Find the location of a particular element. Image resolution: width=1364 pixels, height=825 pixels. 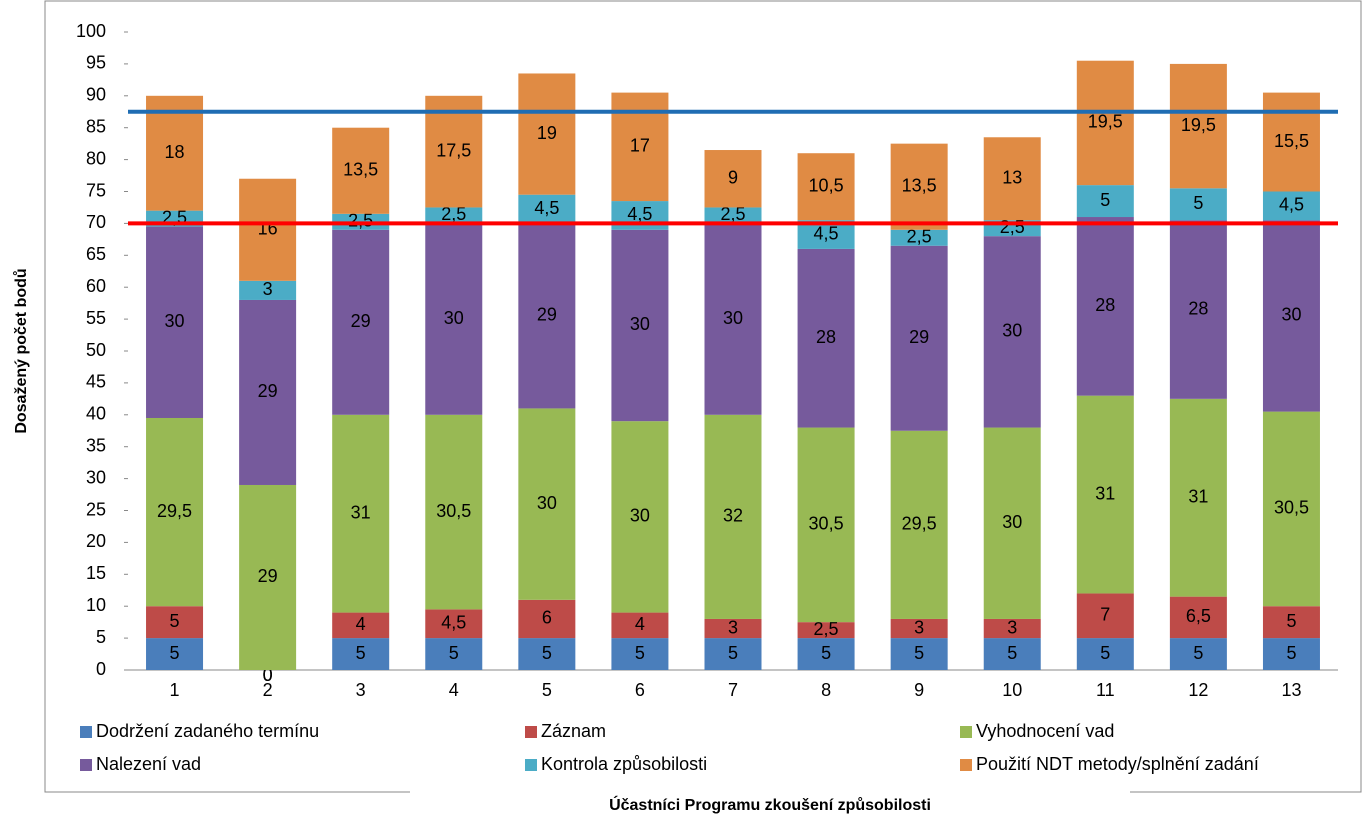

data-label: 18 is located at coordinates (175, 152).